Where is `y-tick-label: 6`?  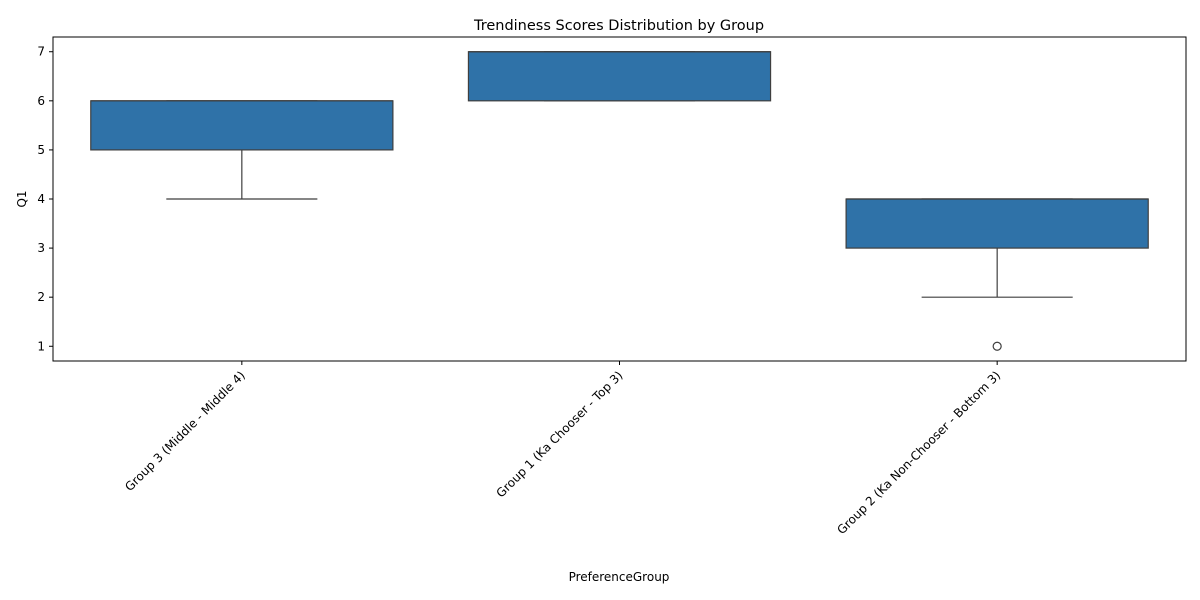 y-tick-label: 6 is located at coordinates (41, 101).